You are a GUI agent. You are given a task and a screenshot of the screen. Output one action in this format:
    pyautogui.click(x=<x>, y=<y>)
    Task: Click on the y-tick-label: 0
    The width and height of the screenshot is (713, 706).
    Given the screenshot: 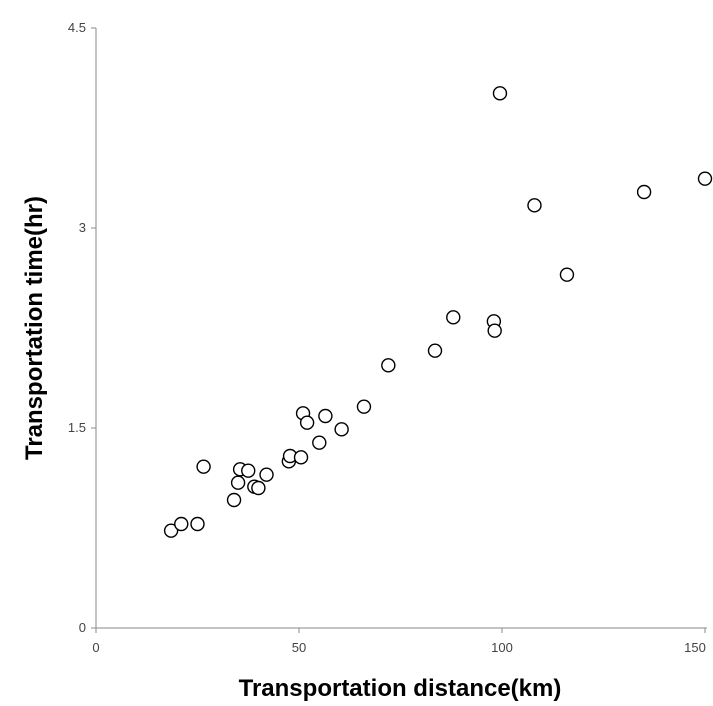 What is the action you would take?
    pyautogui.click(x=82, y=627)
    